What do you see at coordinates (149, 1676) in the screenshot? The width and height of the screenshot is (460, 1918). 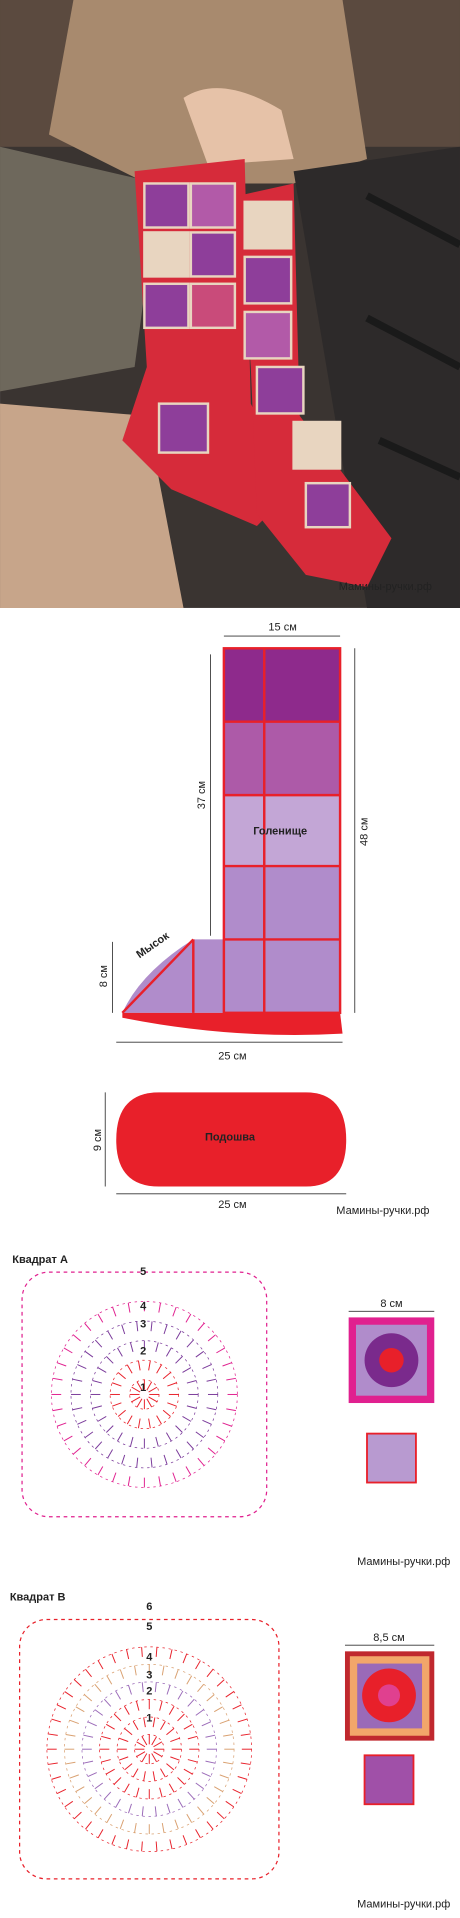 I see `round-number: 3` at bounding box center [149, 1676].